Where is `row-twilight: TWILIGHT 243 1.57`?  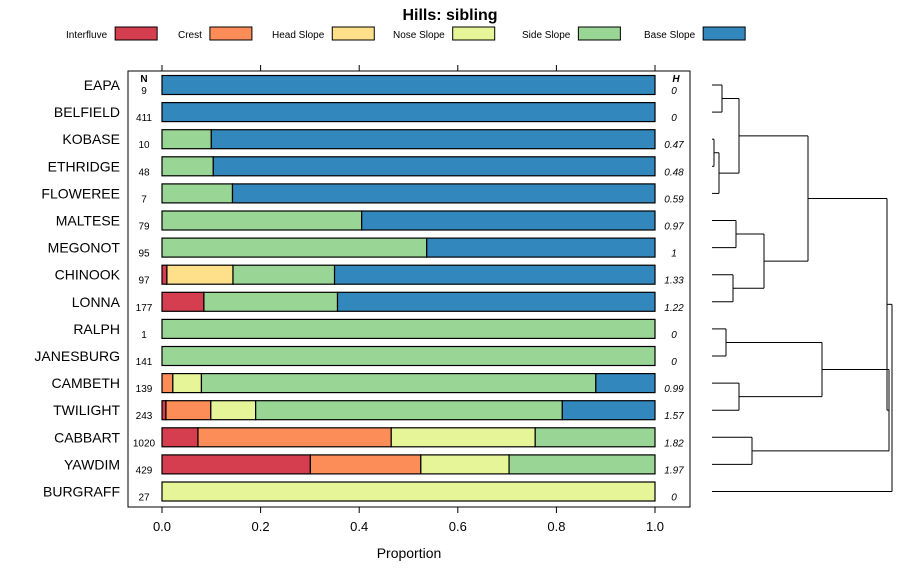
row-twilight: TWILIGHT 243 1.57 is located at coordinates (368, 411).